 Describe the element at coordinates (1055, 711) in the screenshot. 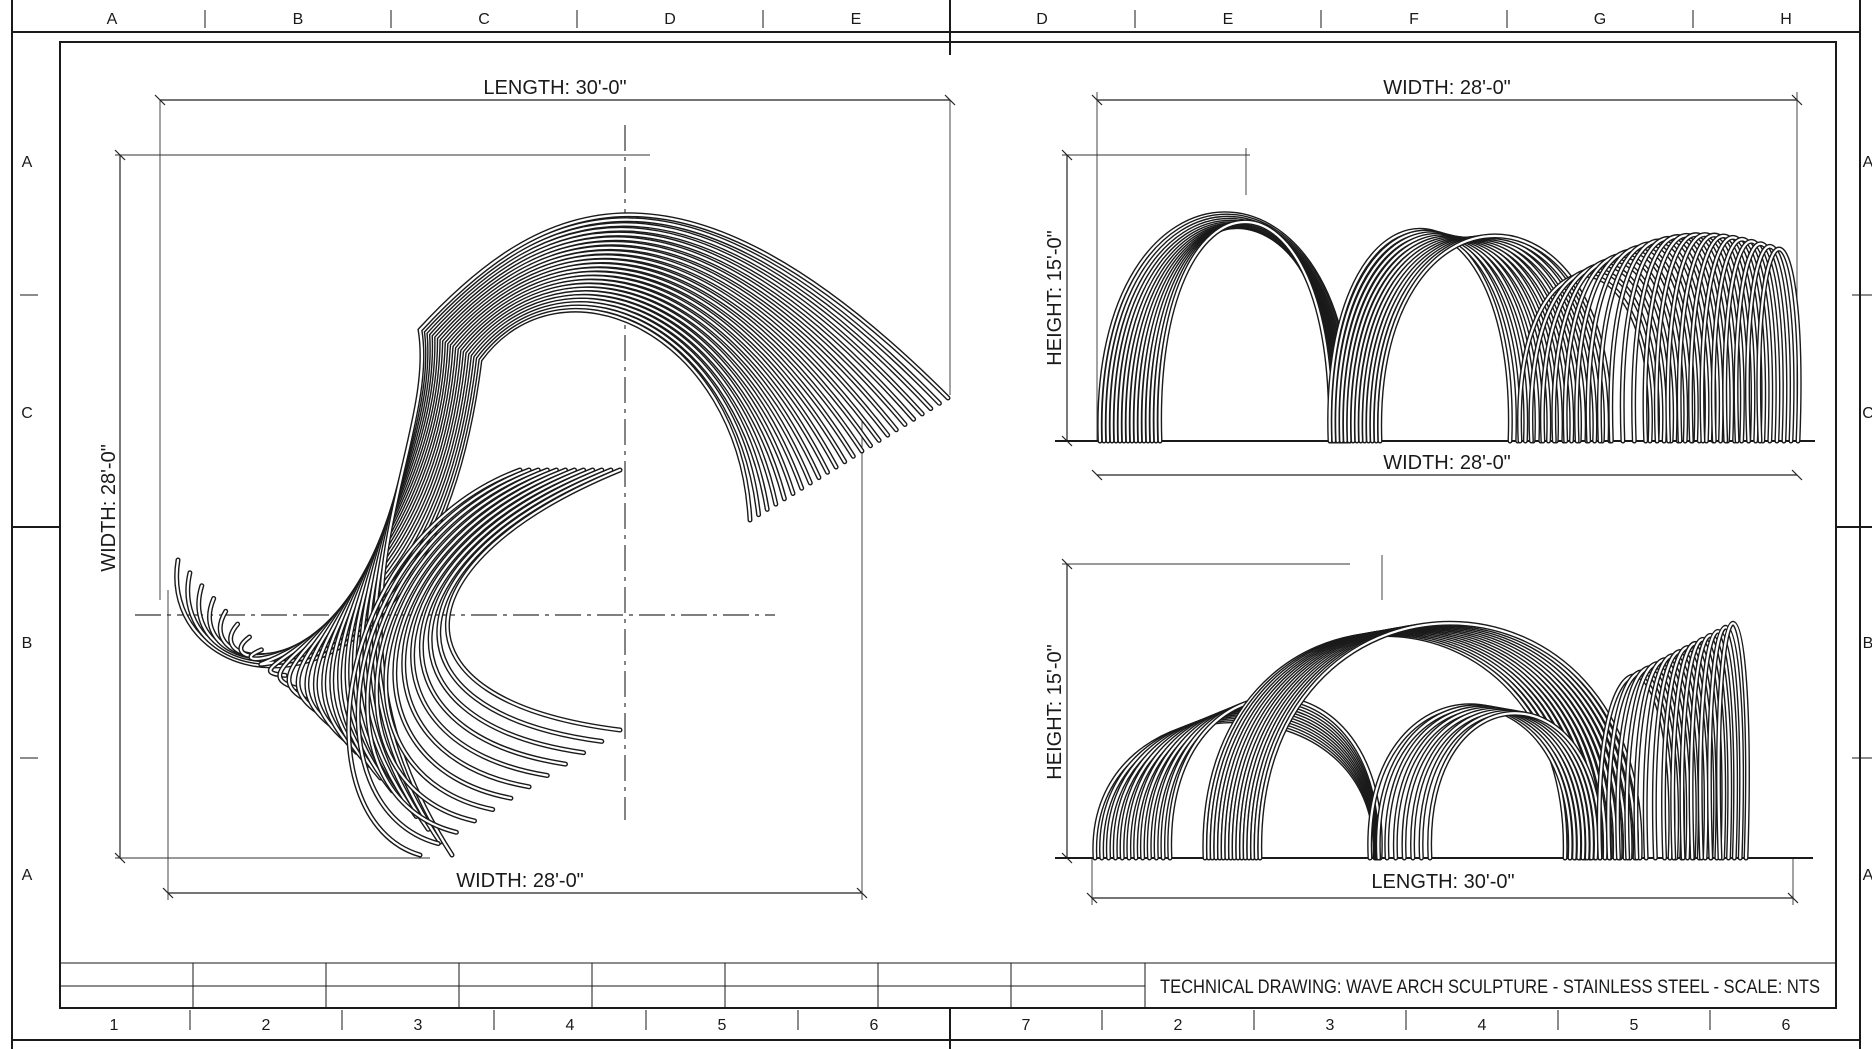

I see `side-height-label: HEIGHT: 15'-0"` at that location.